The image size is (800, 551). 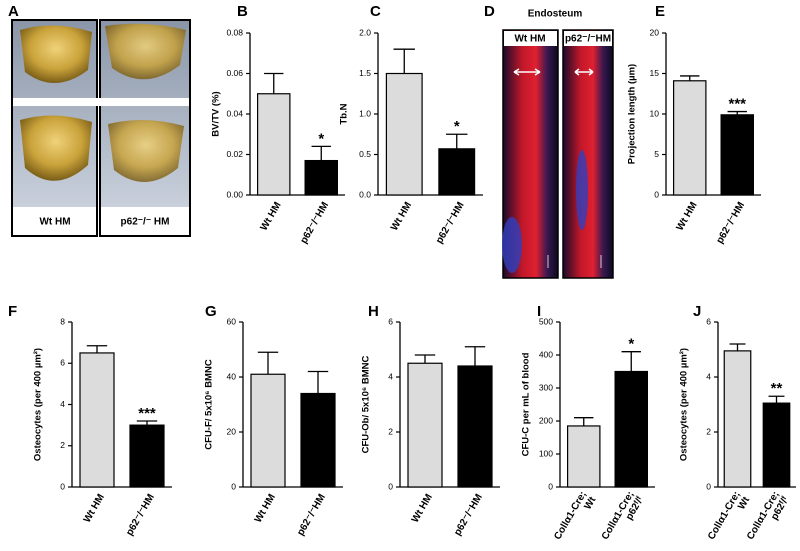 What do you see at coordinates (546, 321) in the screenshot?
I see `y-tick-label: 500` at bounding box center [546, 321].